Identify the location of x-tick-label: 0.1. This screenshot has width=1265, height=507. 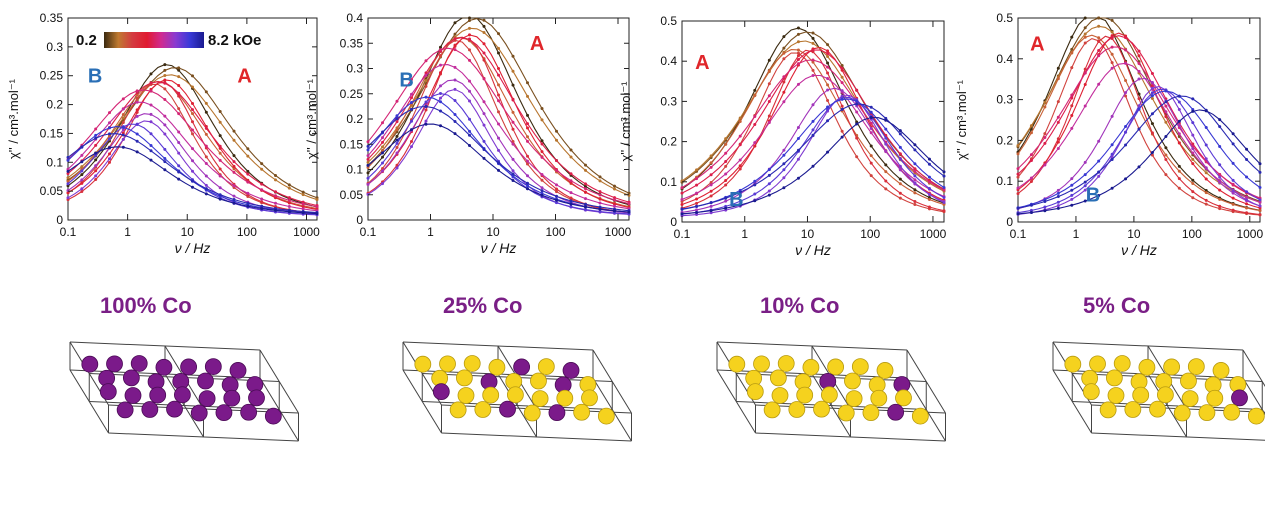
(68, 232).